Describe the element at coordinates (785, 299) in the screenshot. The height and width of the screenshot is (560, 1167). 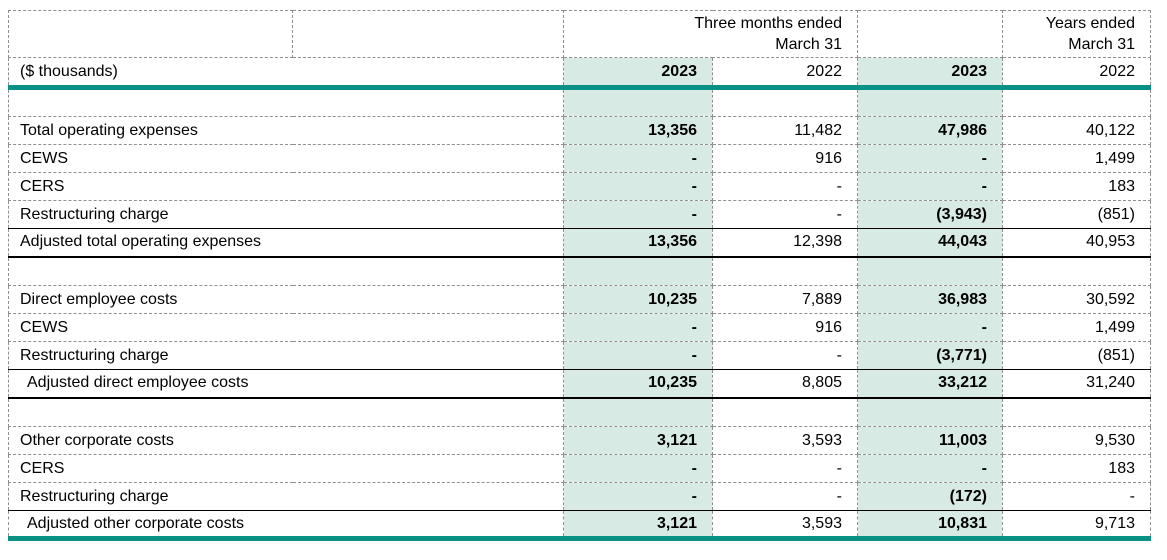
I see `value-cell: 7,889` at that location.